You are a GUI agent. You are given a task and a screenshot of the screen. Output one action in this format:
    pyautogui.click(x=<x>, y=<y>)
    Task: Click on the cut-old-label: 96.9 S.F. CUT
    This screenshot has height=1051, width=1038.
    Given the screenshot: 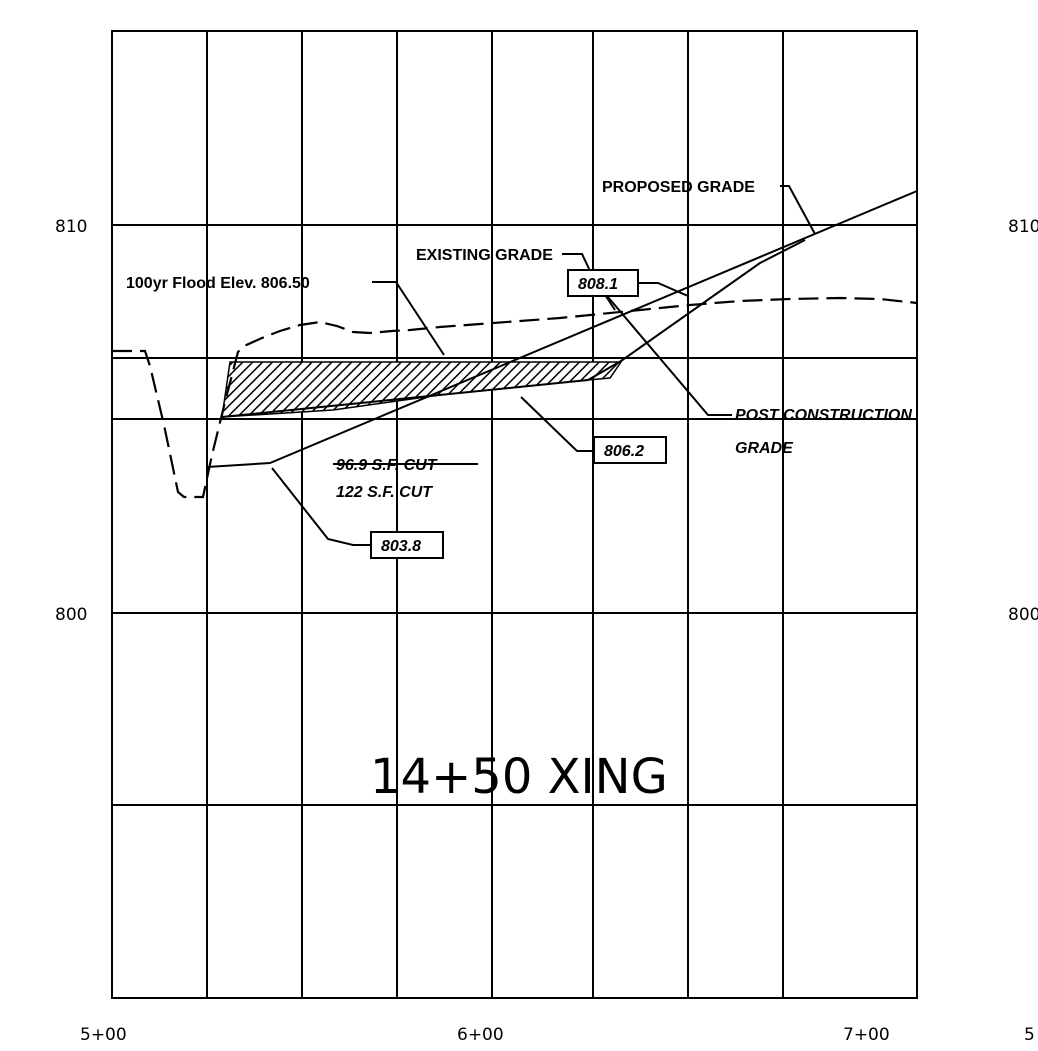 What is the action you would take?
    pyautogui.click(x=387, y=465)
    